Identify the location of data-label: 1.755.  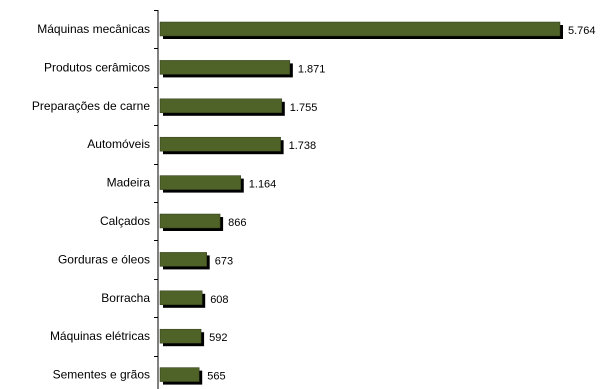
(304, 108).